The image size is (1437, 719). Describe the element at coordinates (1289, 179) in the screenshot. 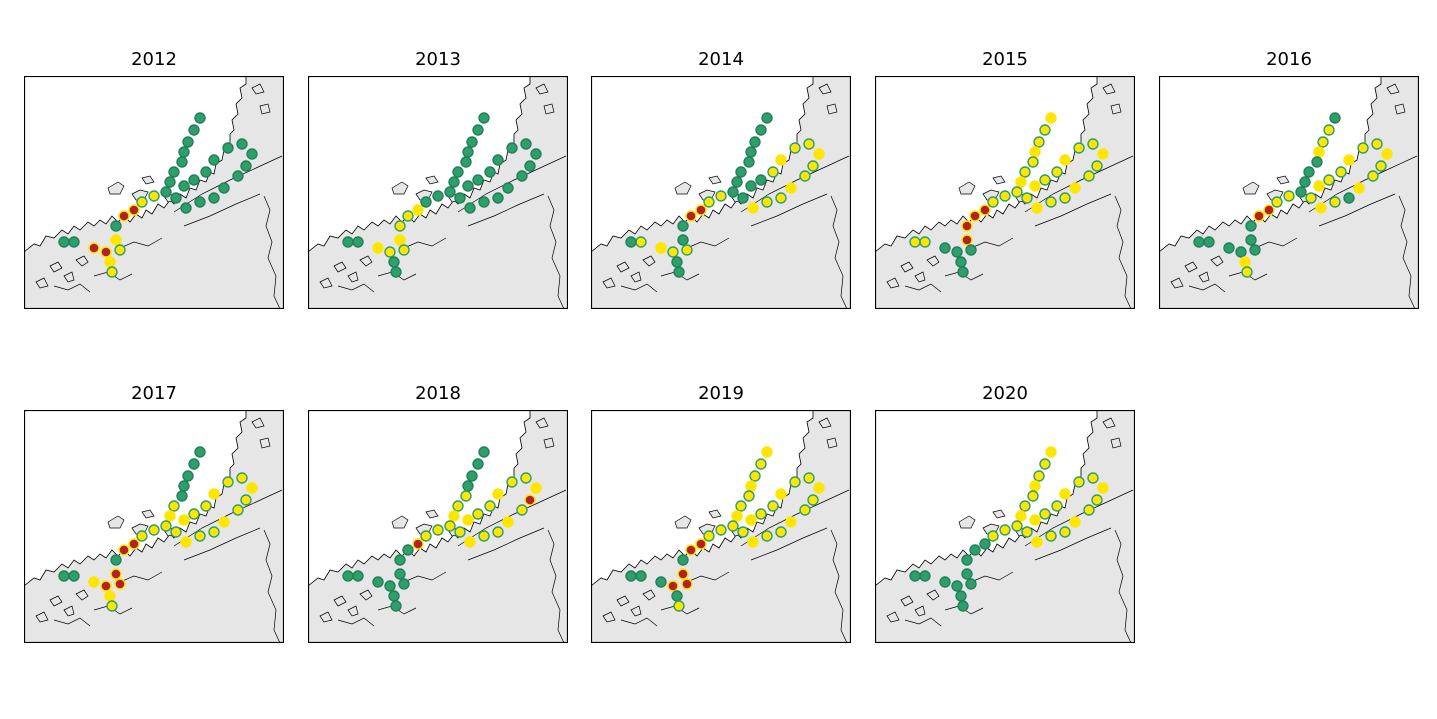

I see `map-panel-2016: 2016` at that location.